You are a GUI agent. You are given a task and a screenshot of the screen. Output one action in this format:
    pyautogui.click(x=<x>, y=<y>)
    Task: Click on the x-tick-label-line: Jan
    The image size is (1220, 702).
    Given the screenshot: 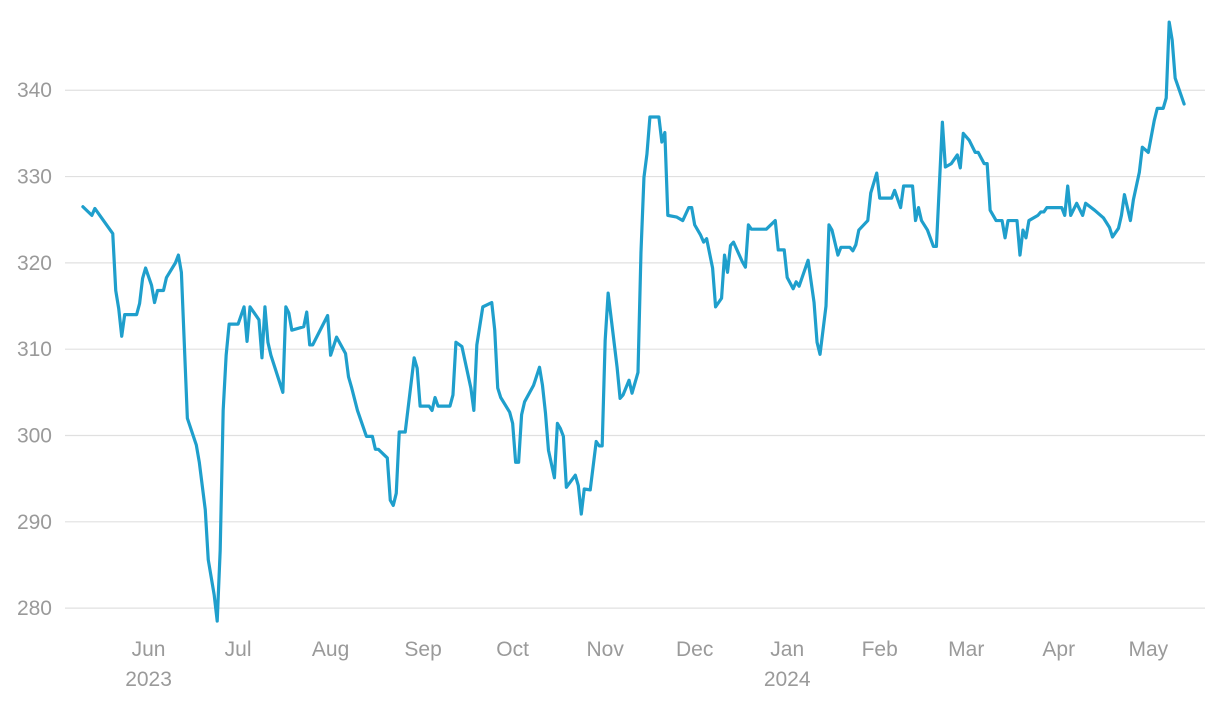 What is the action you would take?
    pyautogui.click(x=787, y=649)
    